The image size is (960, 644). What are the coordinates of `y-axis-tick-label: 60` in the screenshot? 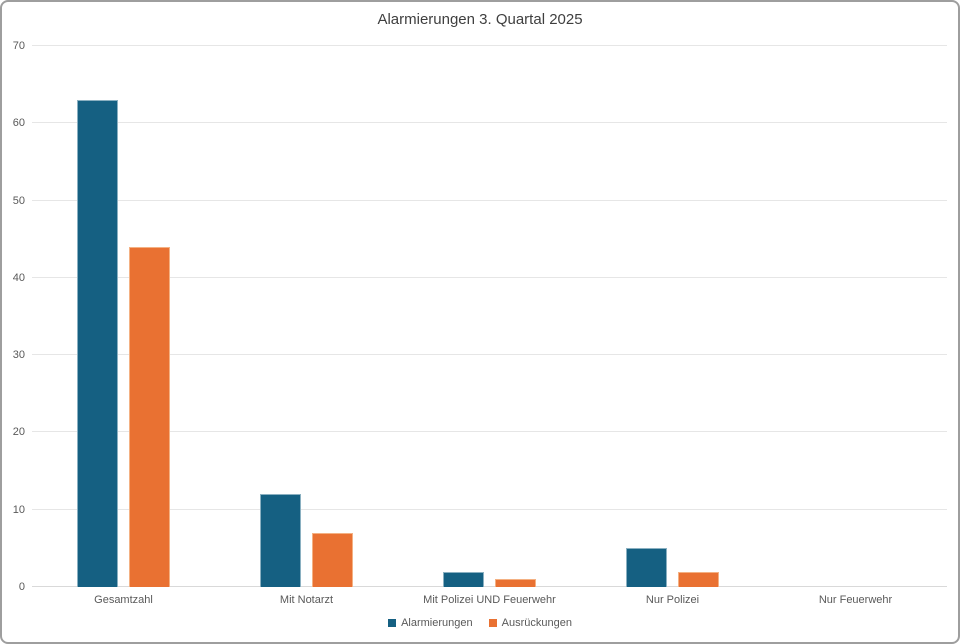 It's located at (18, 123).